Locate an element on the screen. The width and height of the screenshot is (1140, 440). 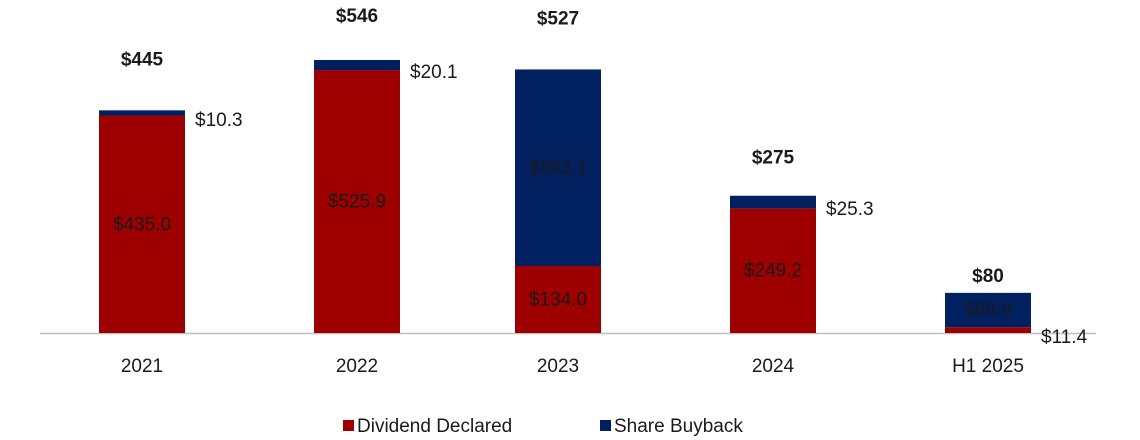
x-tick-label: H1 2025 is located at coordinates (988, 366).